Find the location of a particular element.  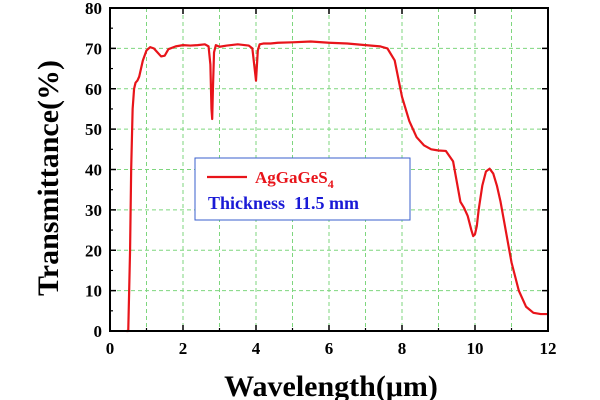

legend-frame is located at coordinates (302, 189).